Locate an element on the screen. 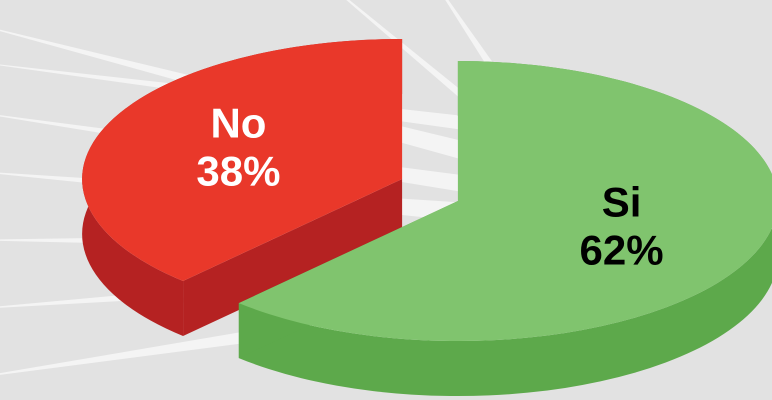 The width and height of the screenshot is (772, 400). slice-value-label: 62% is located at coordinates (622, 249).